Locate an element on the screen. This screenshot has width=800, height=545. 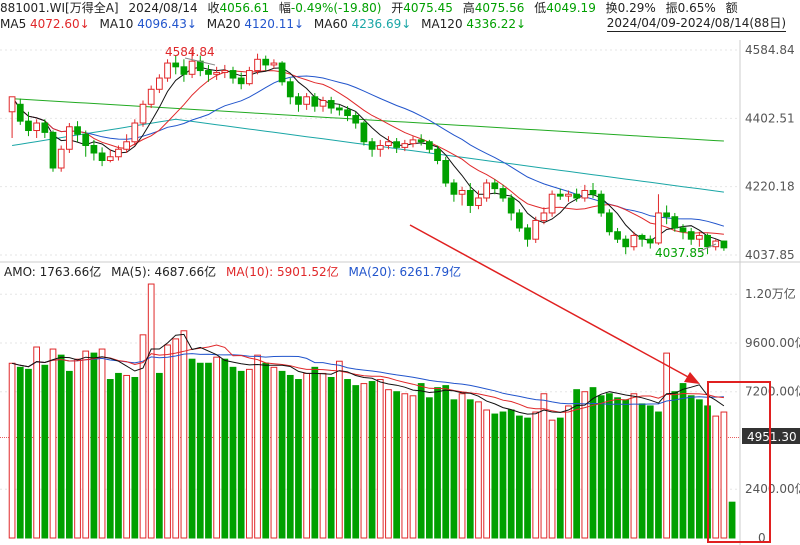
ma60-value: 4236.69↓ is located at coordinates (381, 24).